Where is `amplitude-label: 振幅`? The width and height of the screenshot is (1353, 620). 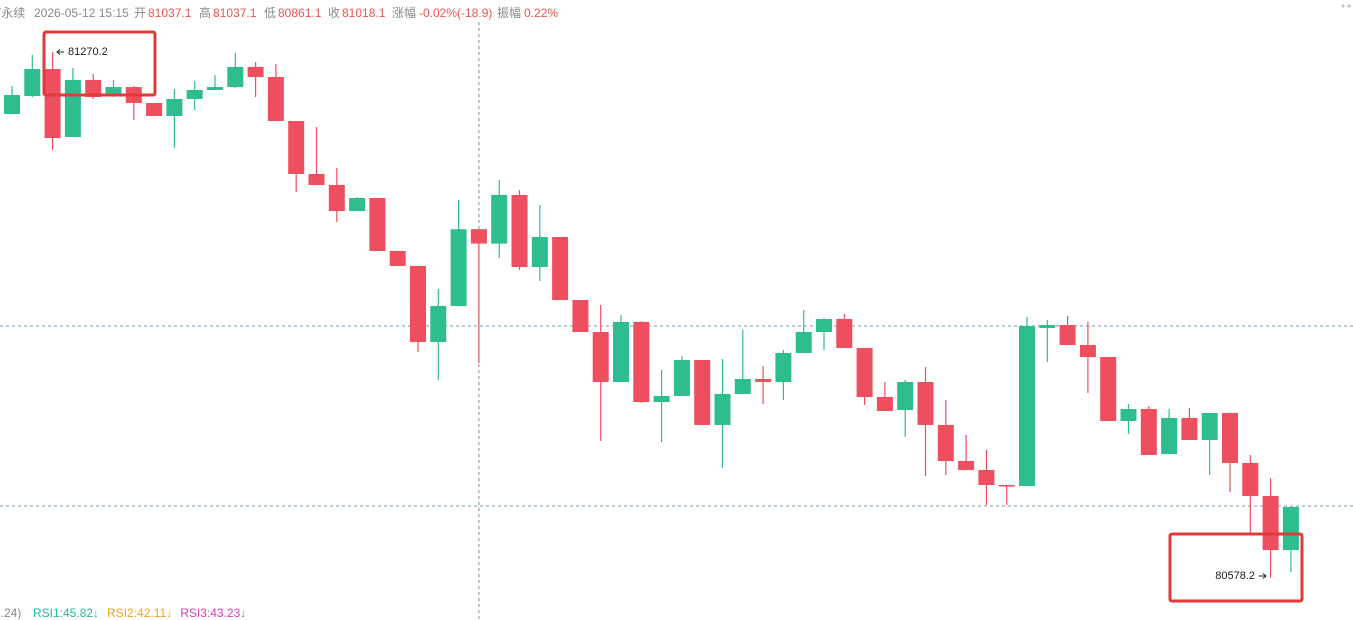 amplitude-label: 振幅 is located at coordinates (509, 12).